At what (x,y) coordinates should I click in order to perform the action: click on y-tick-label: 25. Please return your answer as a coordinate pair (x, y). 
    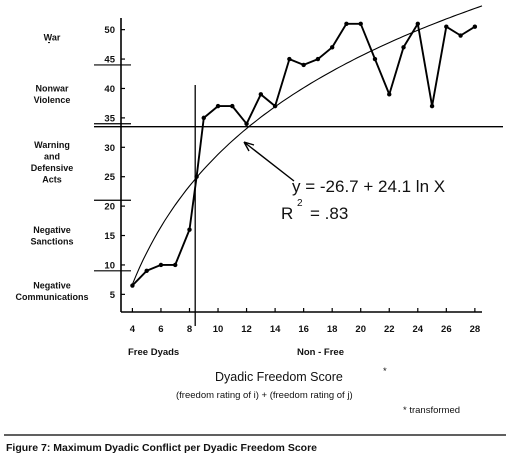
    Looking at the image, I should click on (109, 177).